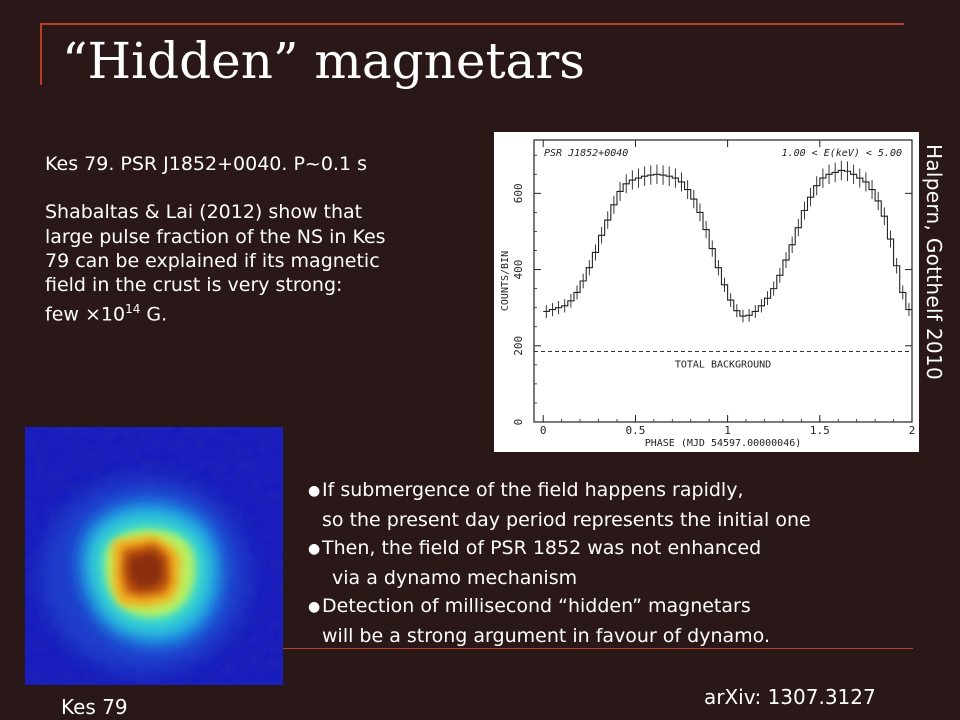  What do you see at coordinates (842, 153) in the screenshot?
I see `energy-label: 1.00 < E(keV) < 5.00` at bounding box center [842, 153].